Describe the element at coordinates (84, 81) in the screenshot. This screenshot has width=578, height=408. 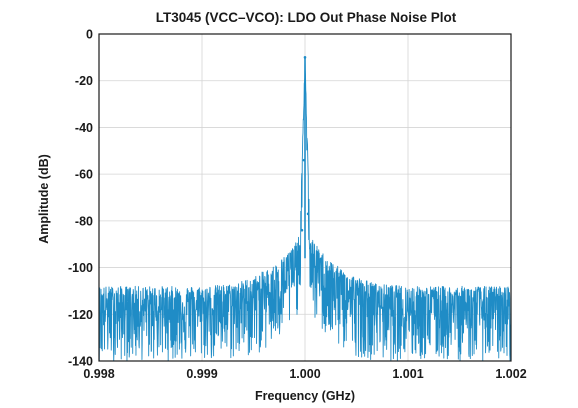
I see `y-tick-label-1: -20` at that location.